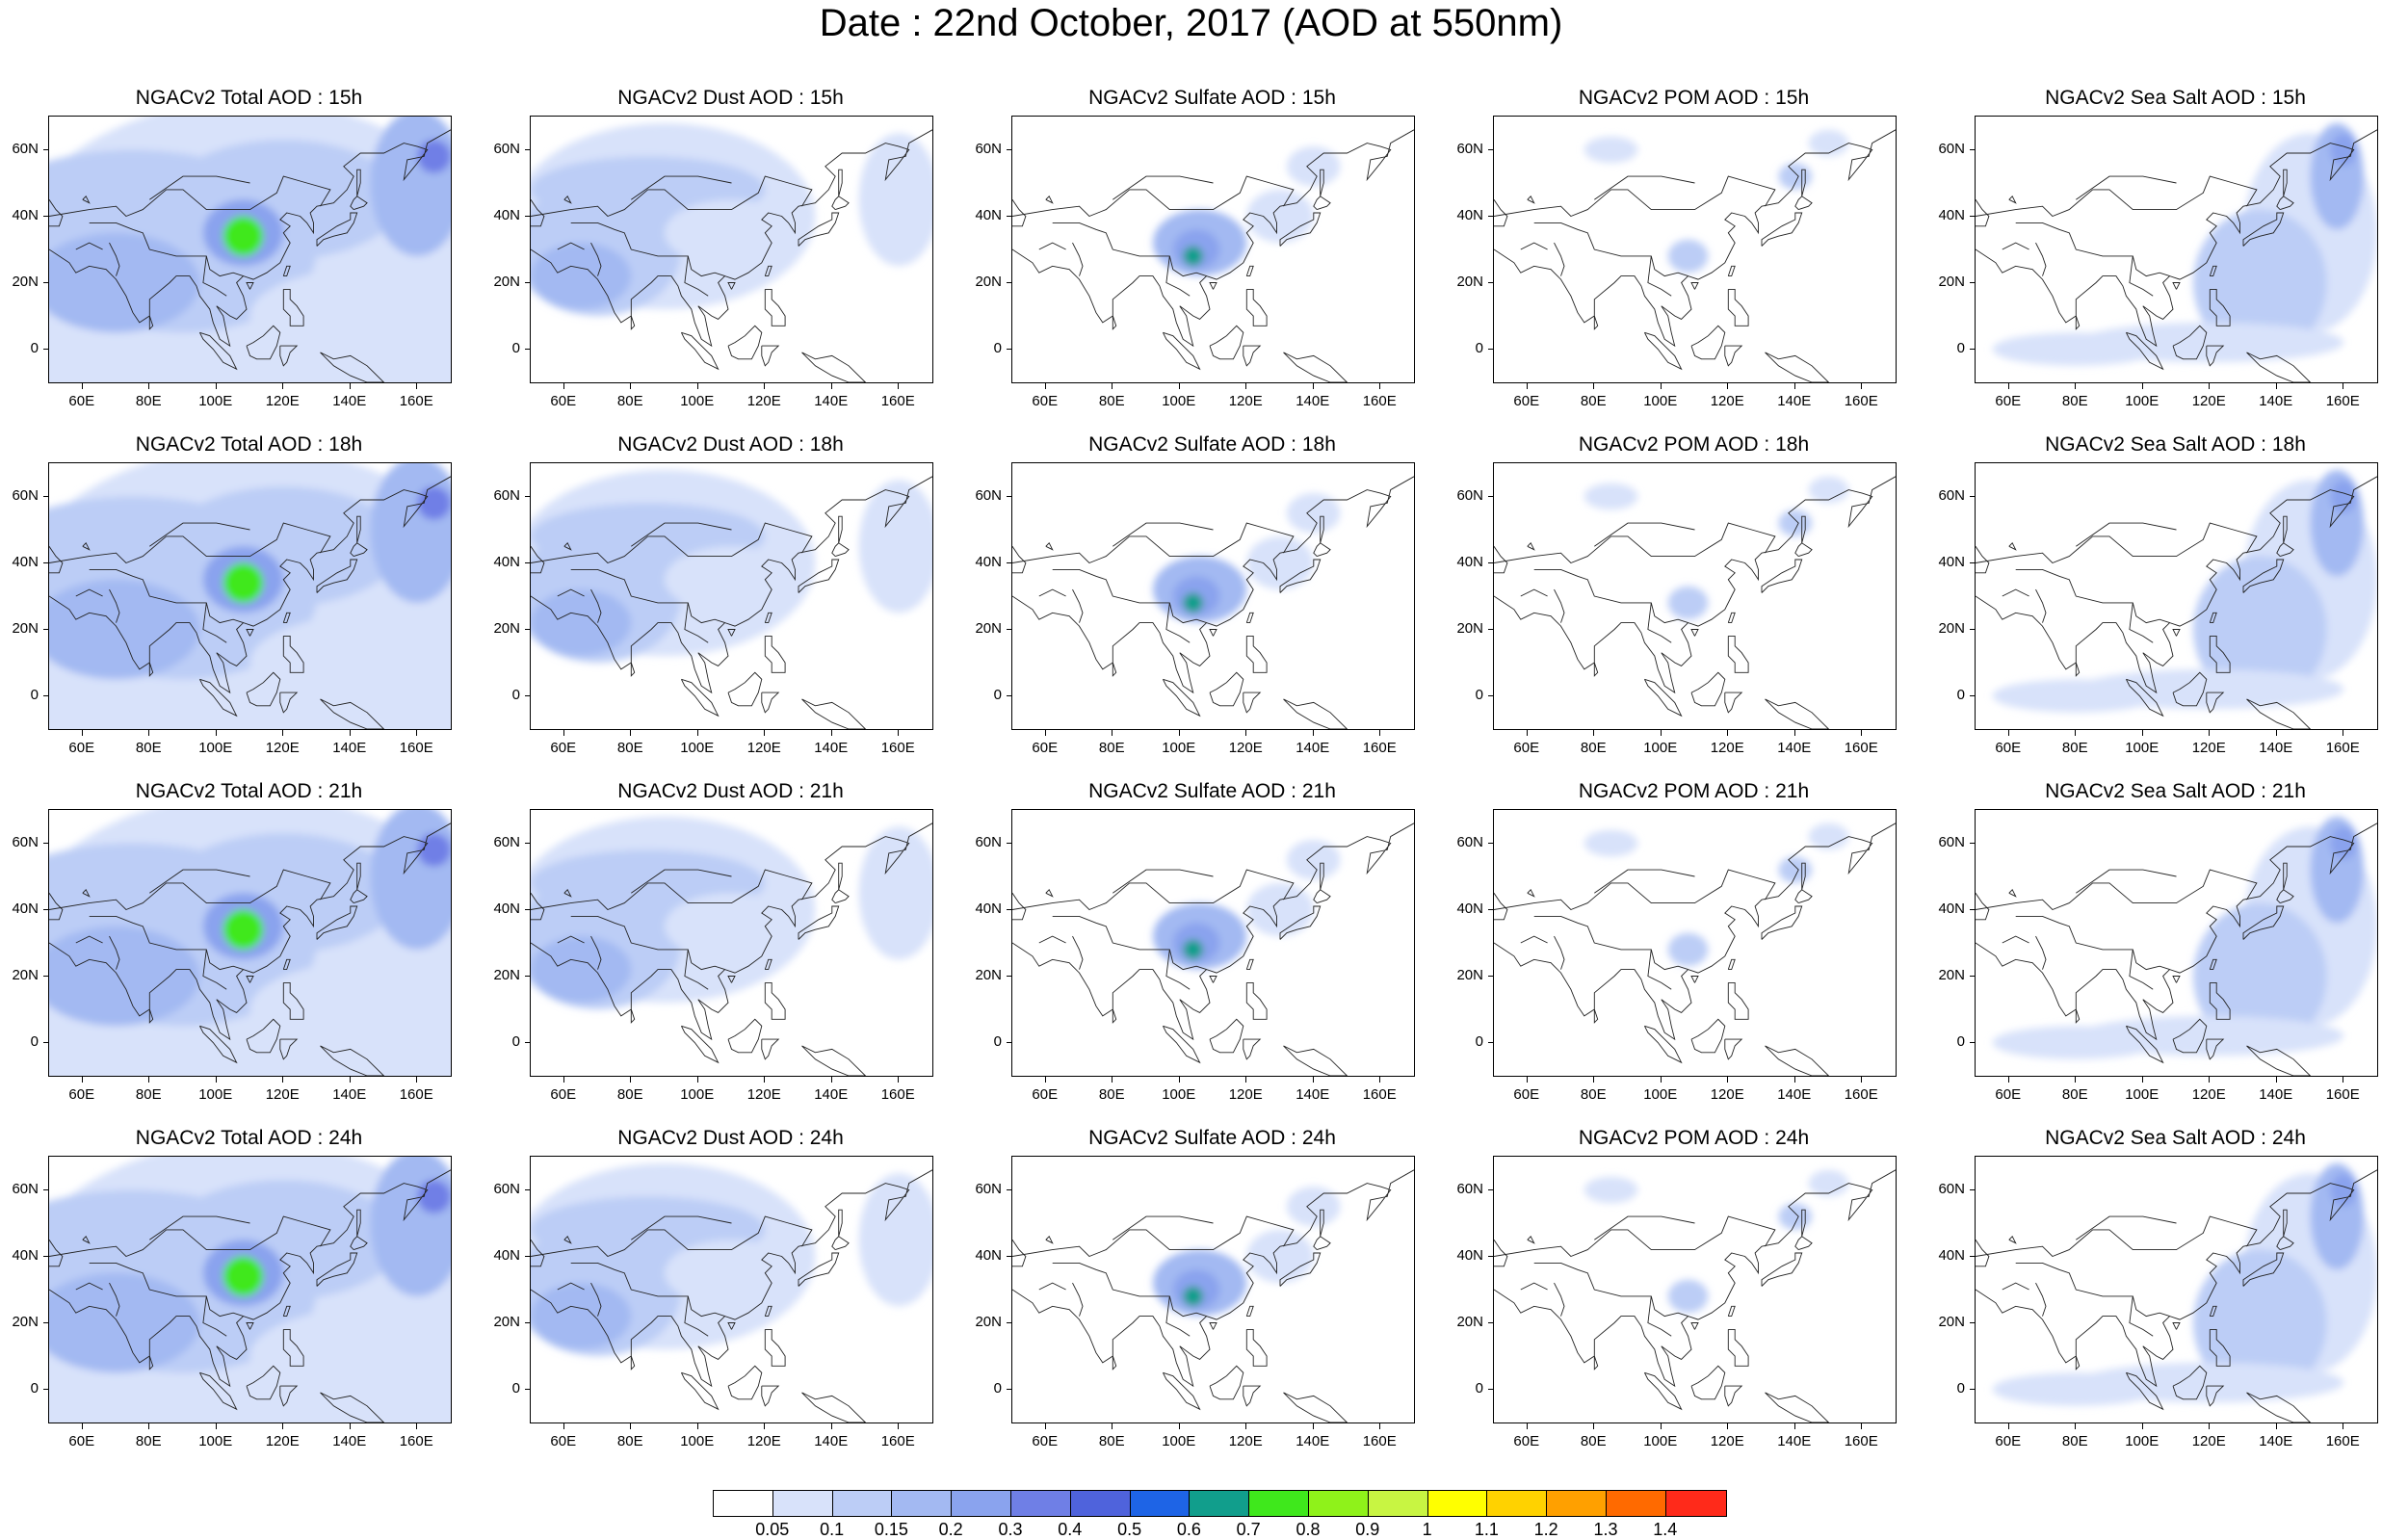 The height and width of the screenshot is (1540, 2382). I want to click on lon-tick-label: 80E, so click(148, 401).